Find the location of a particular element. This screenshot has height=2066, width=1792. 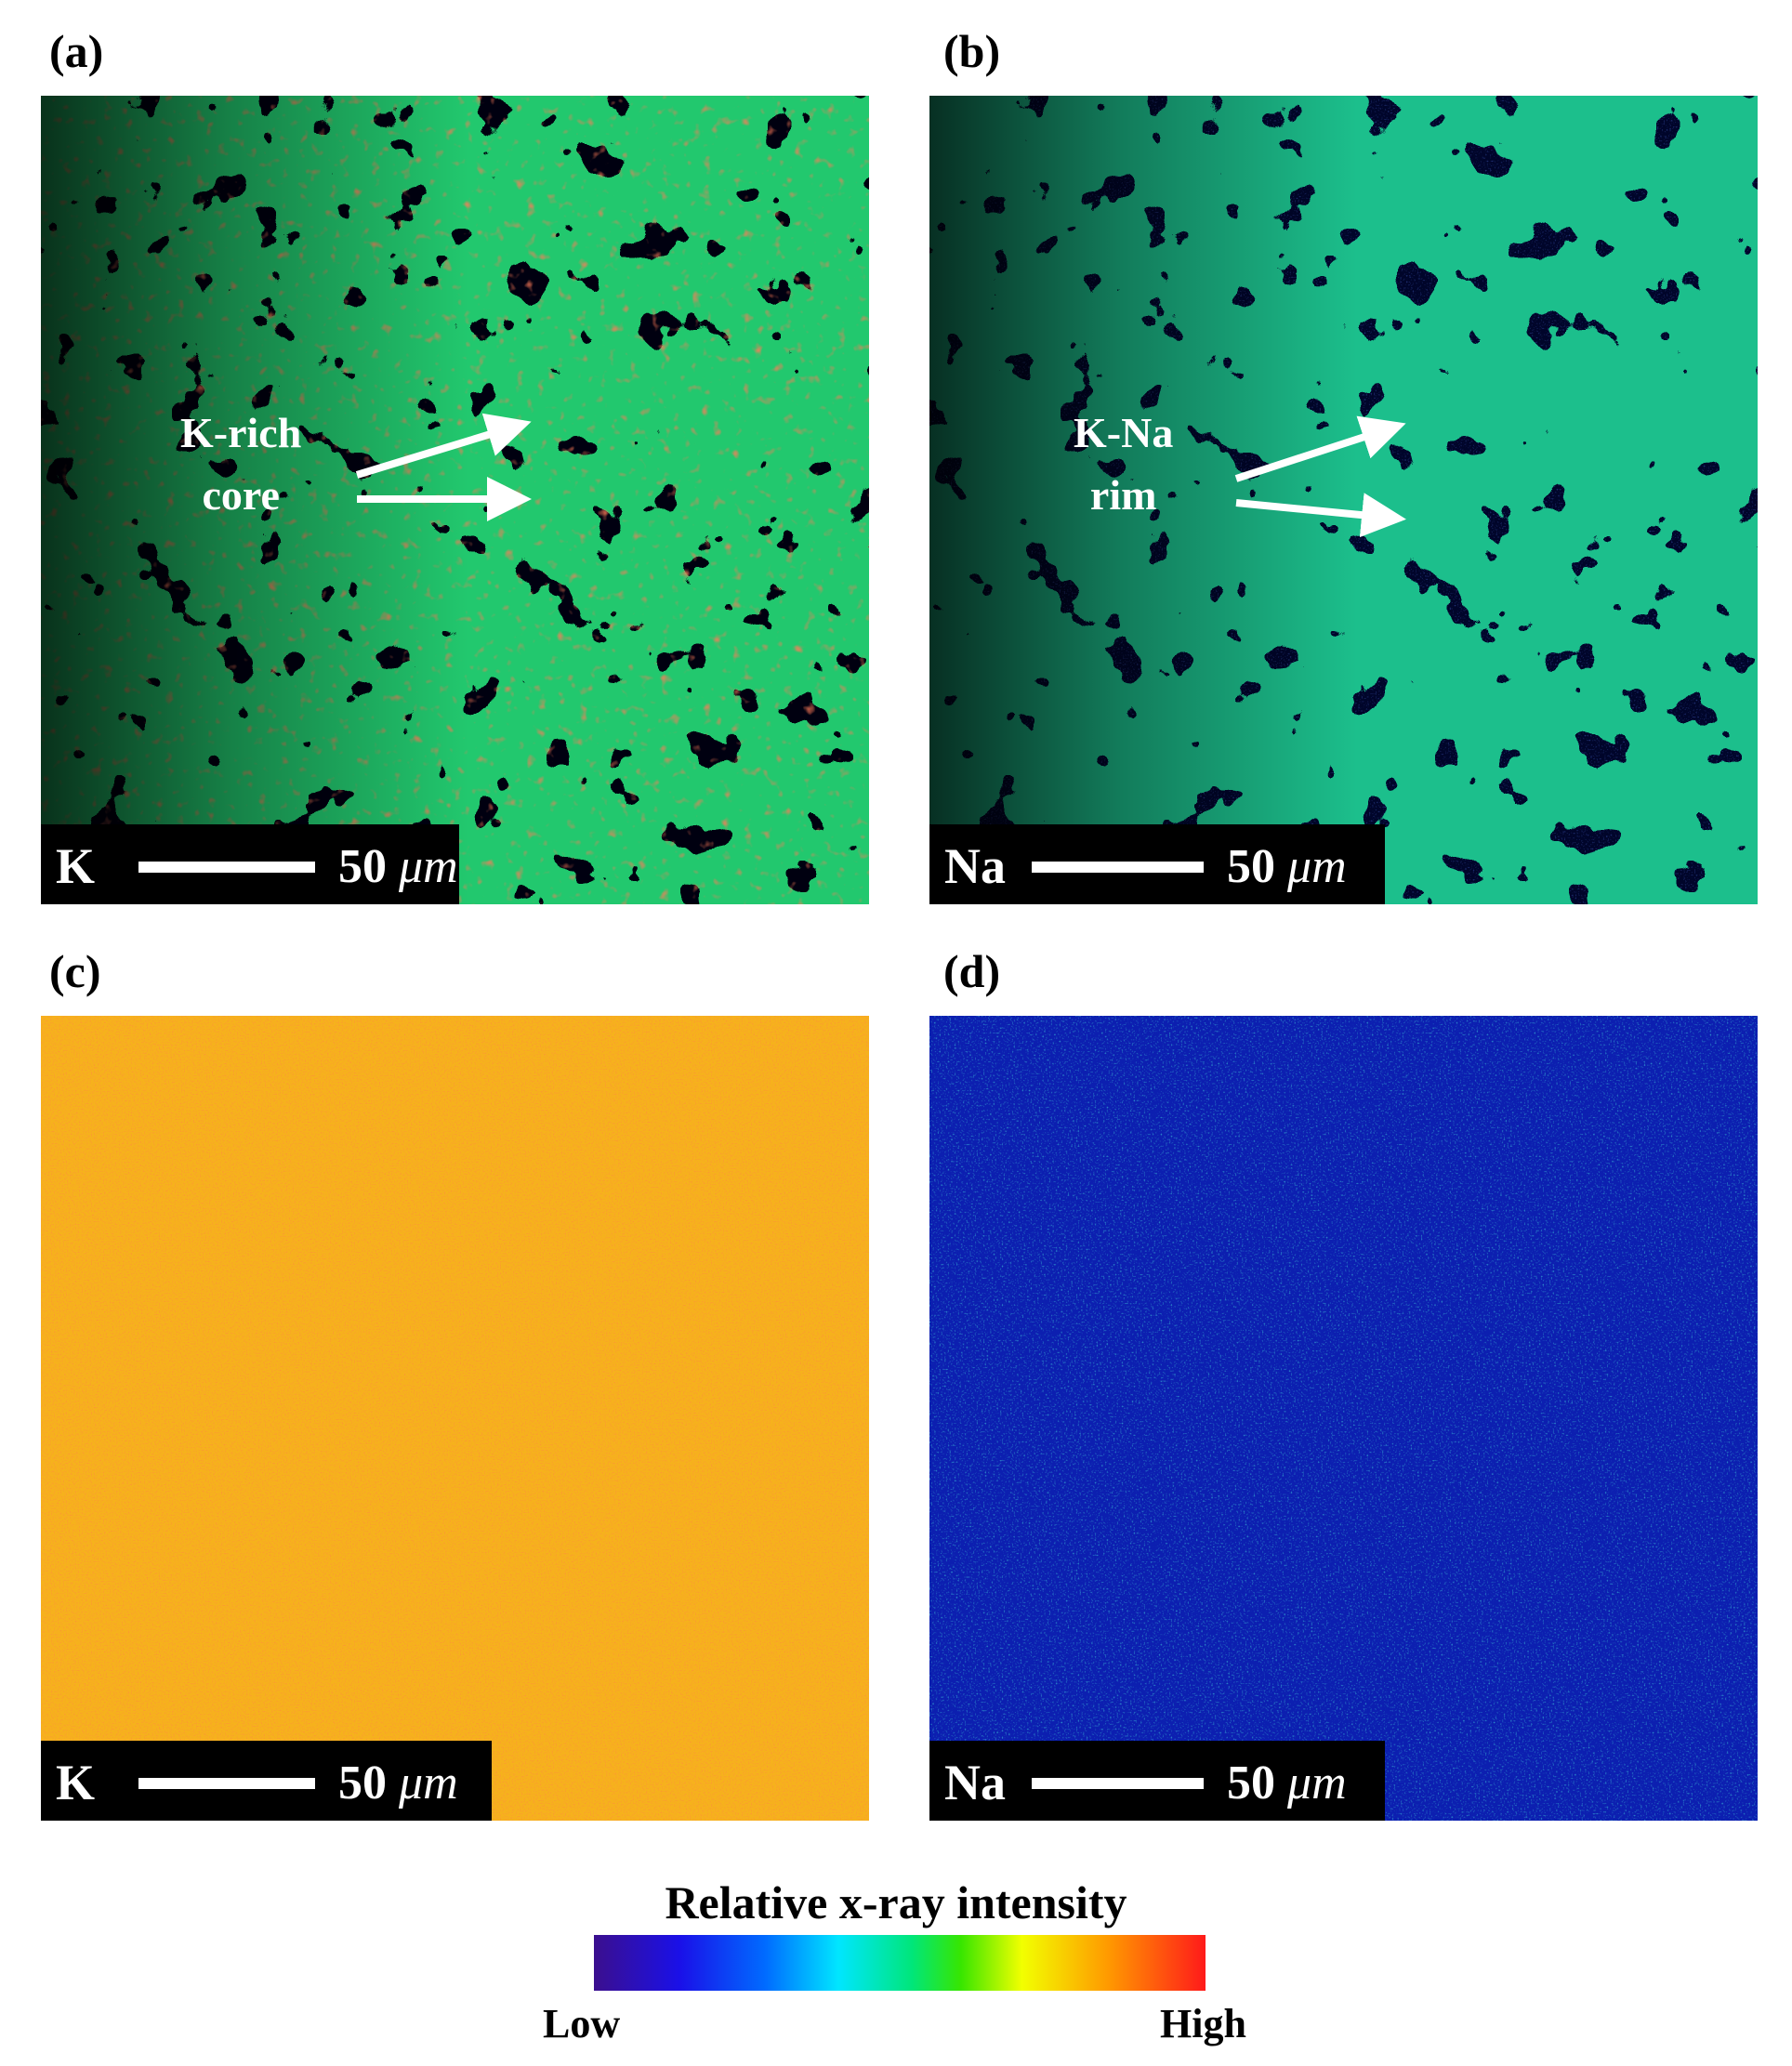

annotation-k-na-rim: K-Na rim is located at coordinates (1123, 464).